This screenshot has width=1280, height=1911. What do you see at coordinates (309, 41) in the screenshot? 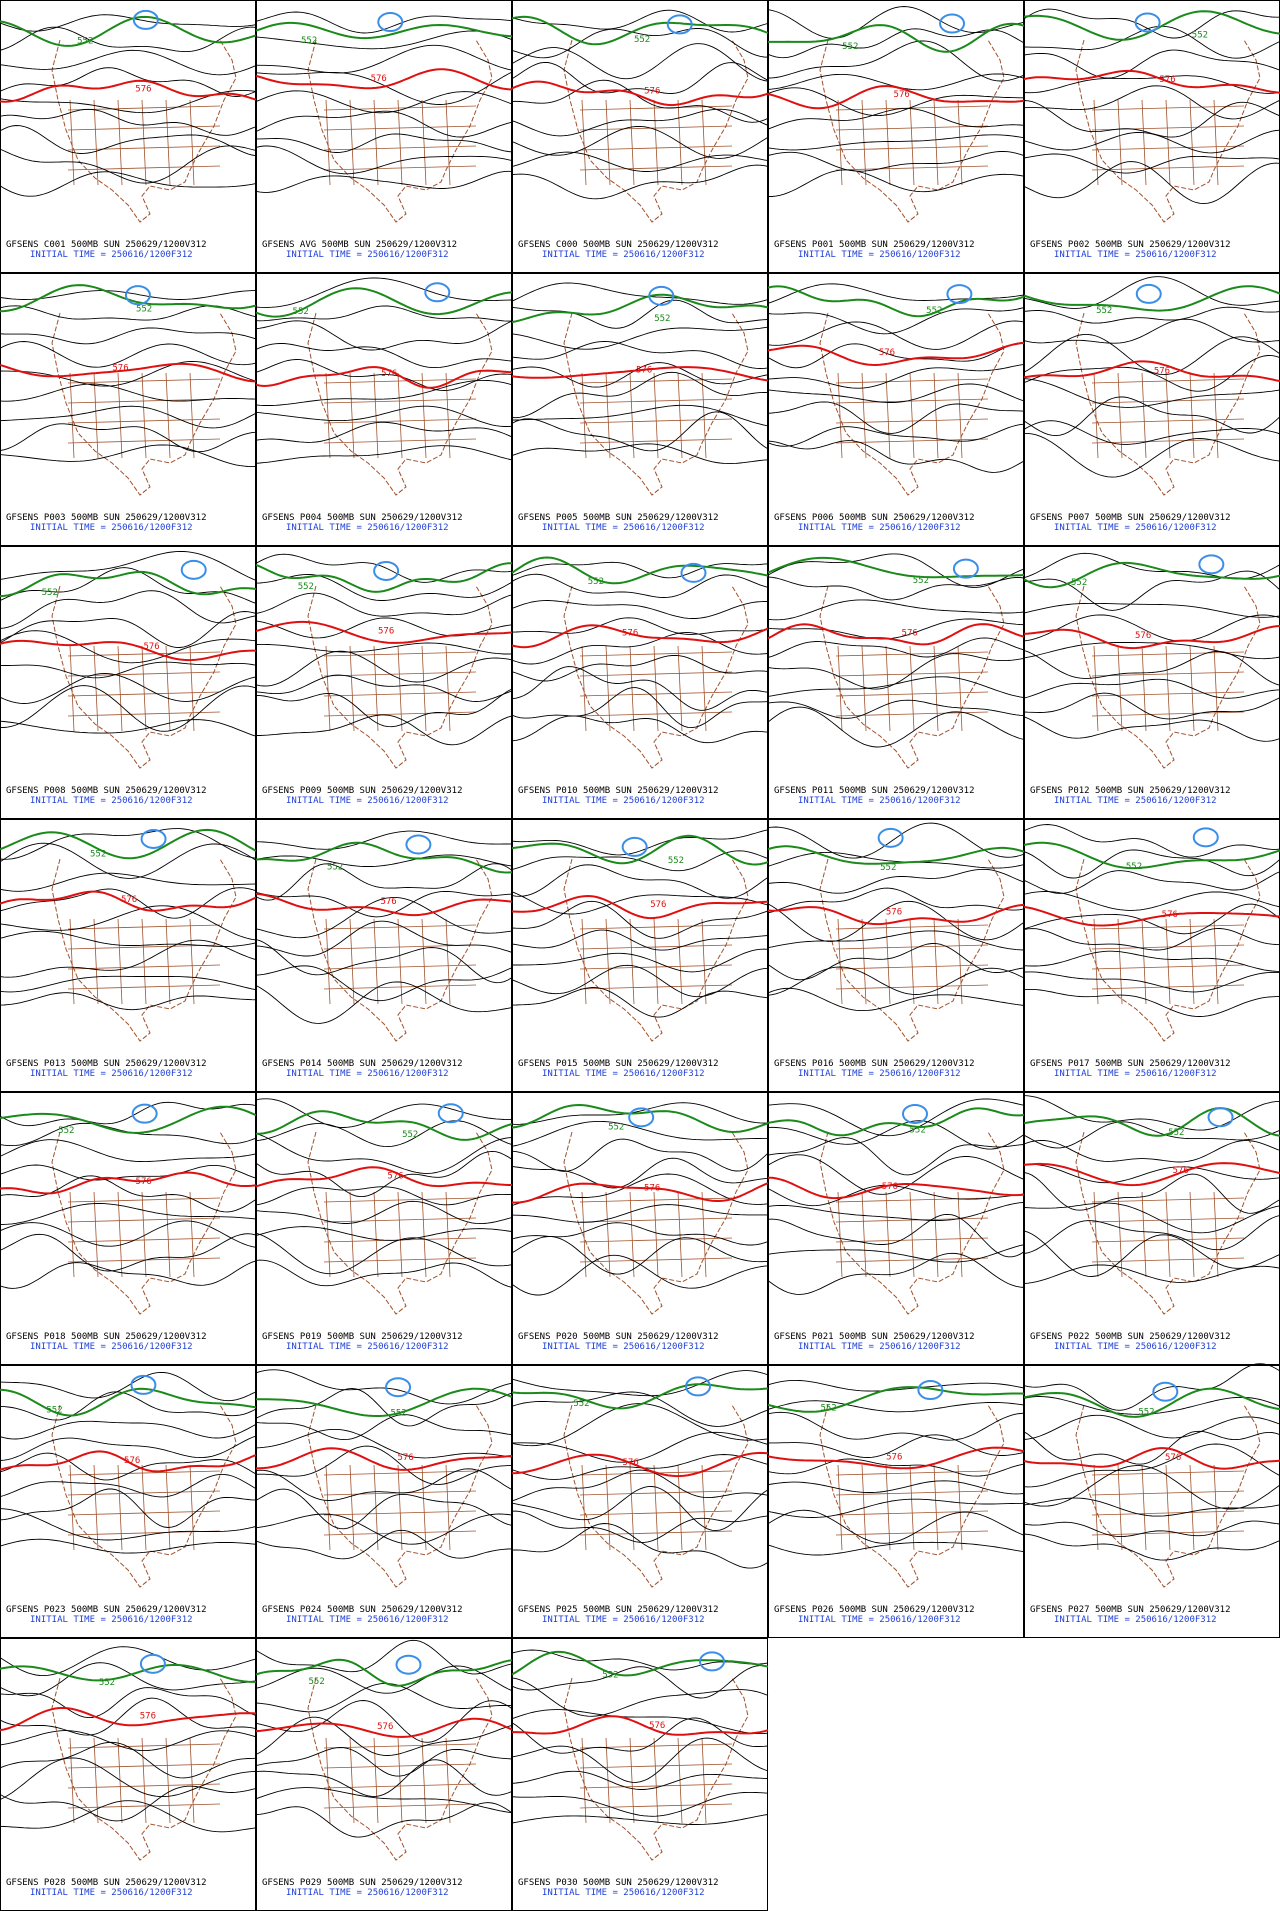
I see `contour-label: 552` at bounding box center [309, 41].